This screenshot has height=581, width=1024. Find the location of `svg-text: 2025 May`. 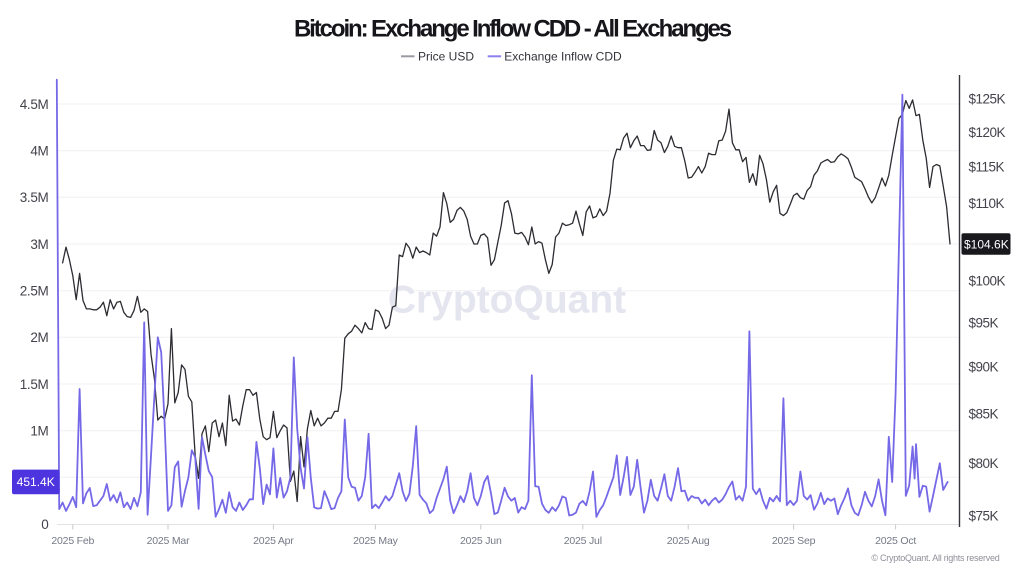

svg-text: 2025 May is located at coordinates (375, 541).